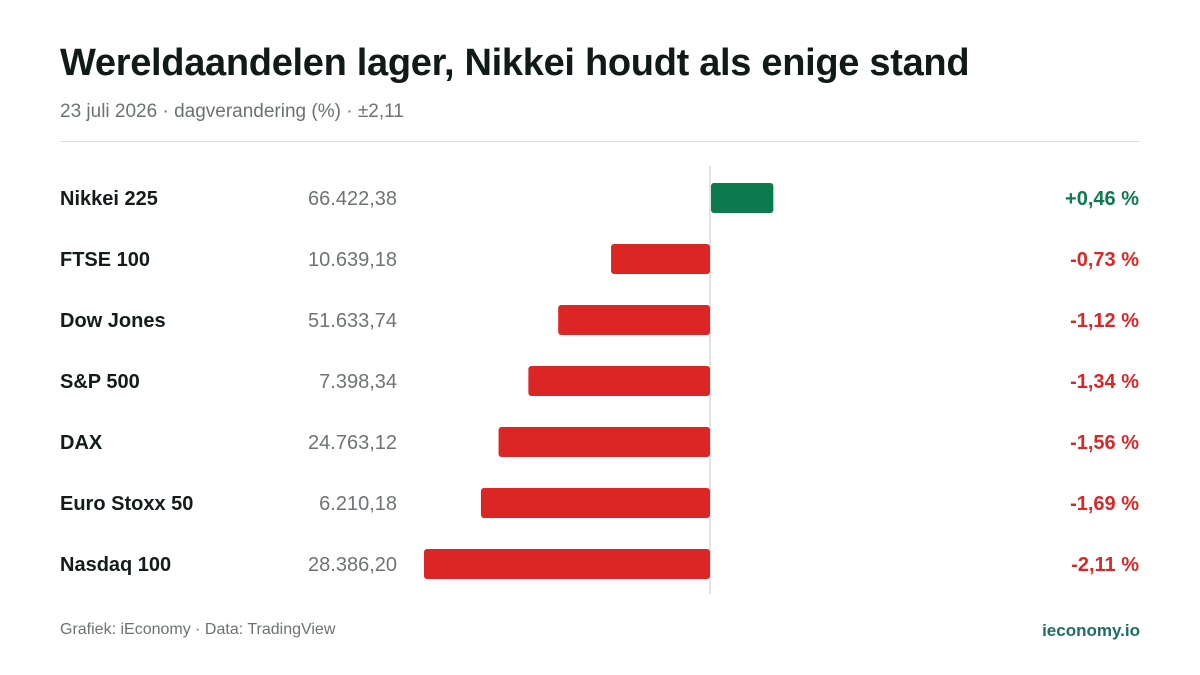 This screenshot has width=1200, height=675. Describe the element at coordinates (105, 260) in the screenshot. I see `category-label: FTSE 100` at that location.